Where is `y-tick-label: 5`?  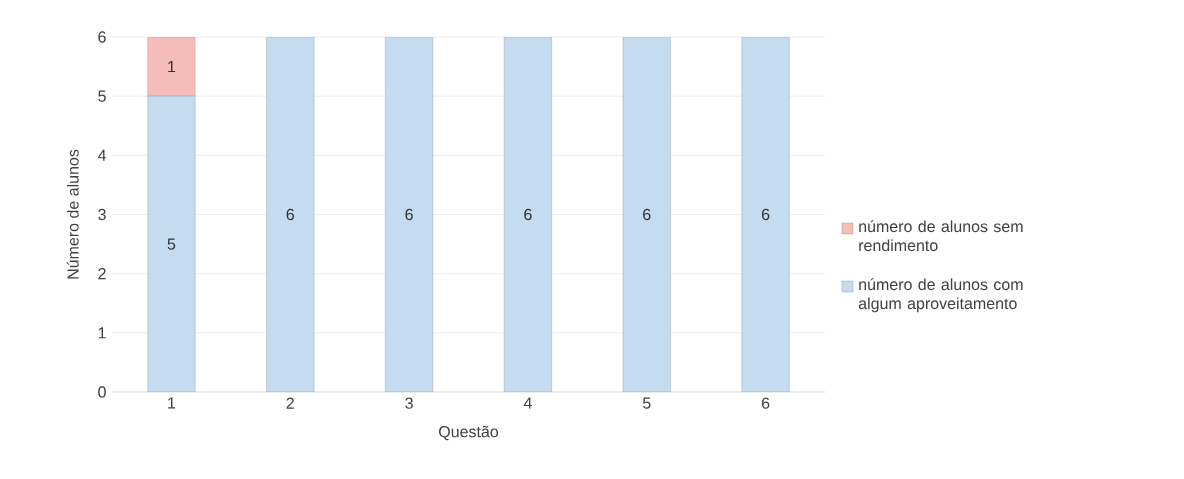
y-tick-label: 5 is located at coordinates (102, 96).